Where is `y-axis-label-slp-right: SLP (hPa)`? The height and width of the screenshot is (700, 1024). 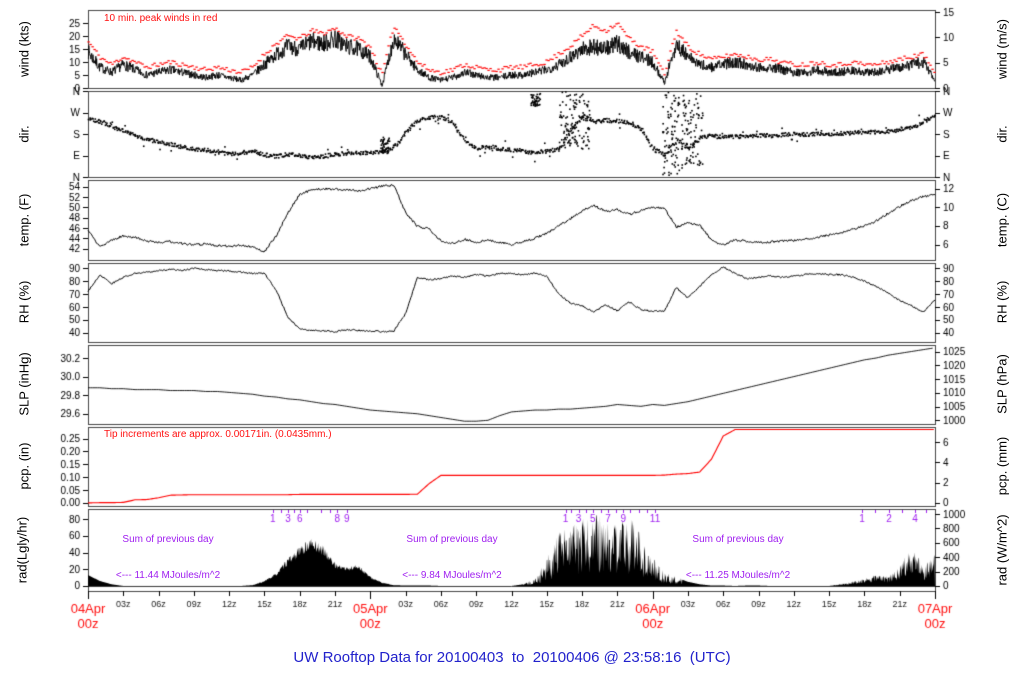
y-axis-label-slp-right: SLP (hPa) is located at coordinates (1002, 384).